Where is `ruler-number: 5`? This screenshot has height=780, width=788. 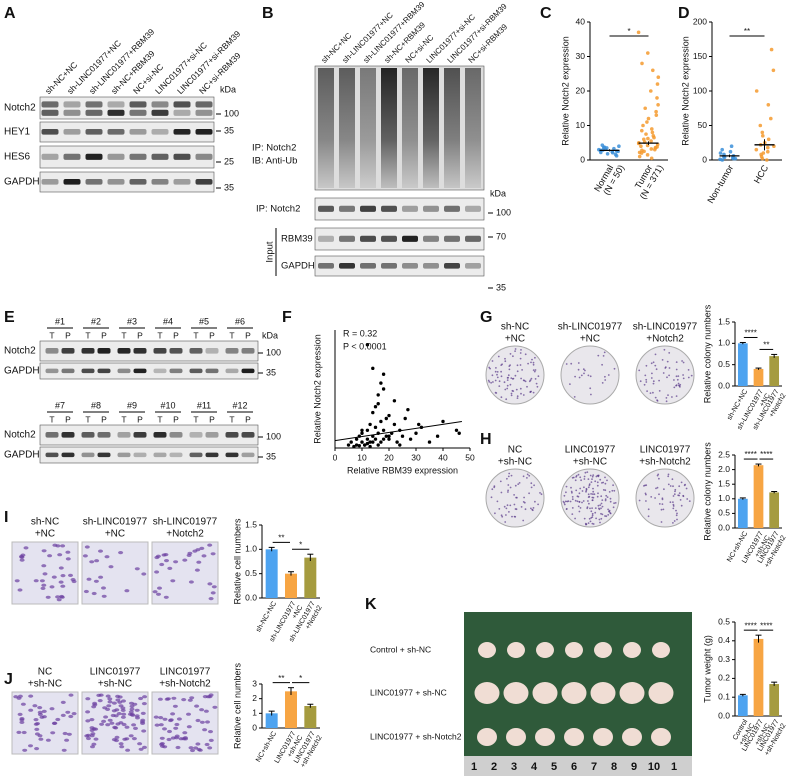
ruler-number: 5 is located at coordinates (554, 767).